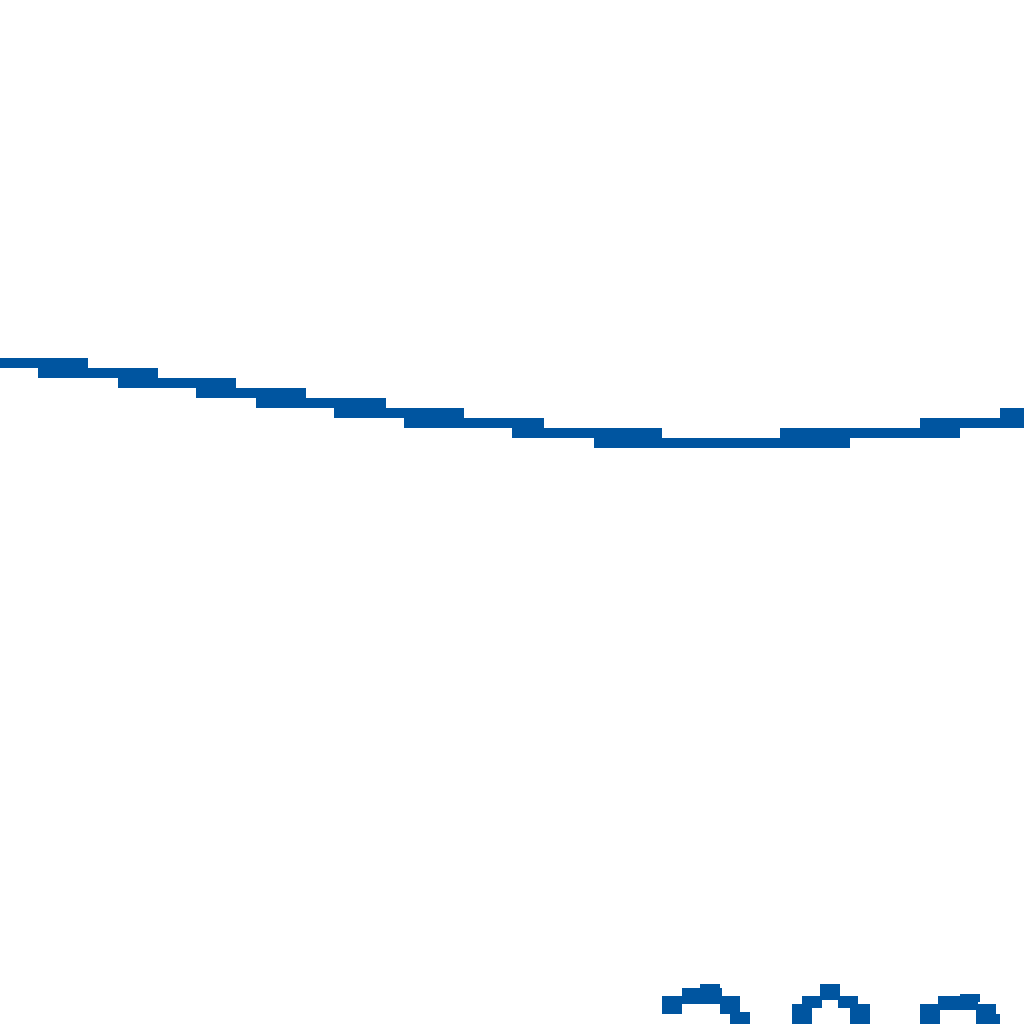 Image resolution: width=1024 pixels, height=1024 pixels. Describe the element at coordinates (960, 1009) in the screenshot. I see `arc-glyph-right` at that location.